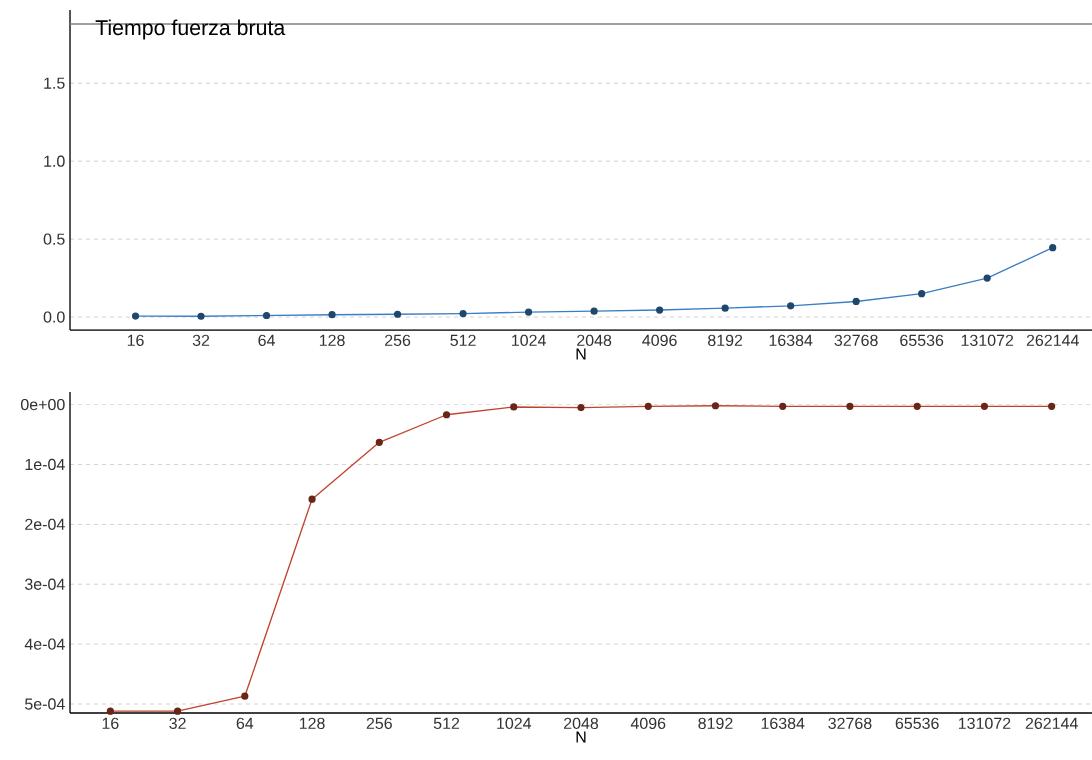 The width and height of the screenshot is (1092, 760). Describe the element at coordinates (45, 464) in the screenshot. I see `y-tick-label: 1e-04` at that location.